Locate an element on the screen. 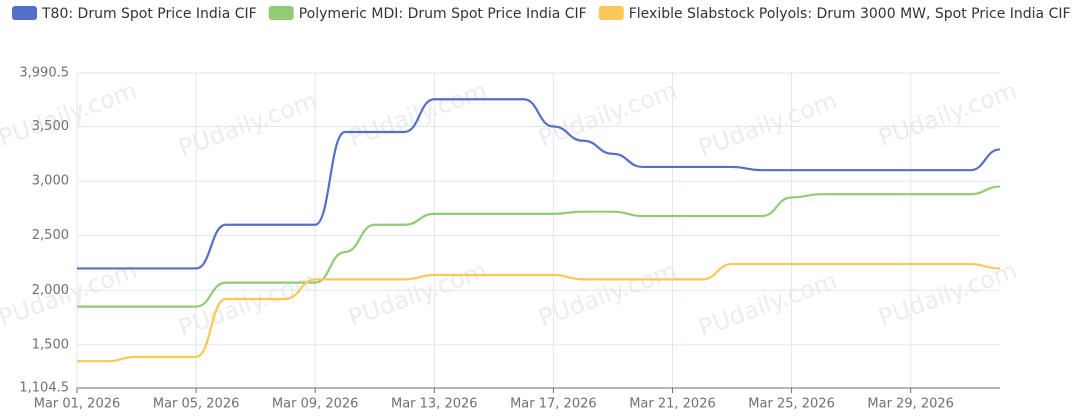 The image size is (1080, 419). y-tick-label: 3,990.5 is located at coordinates (44, 73).